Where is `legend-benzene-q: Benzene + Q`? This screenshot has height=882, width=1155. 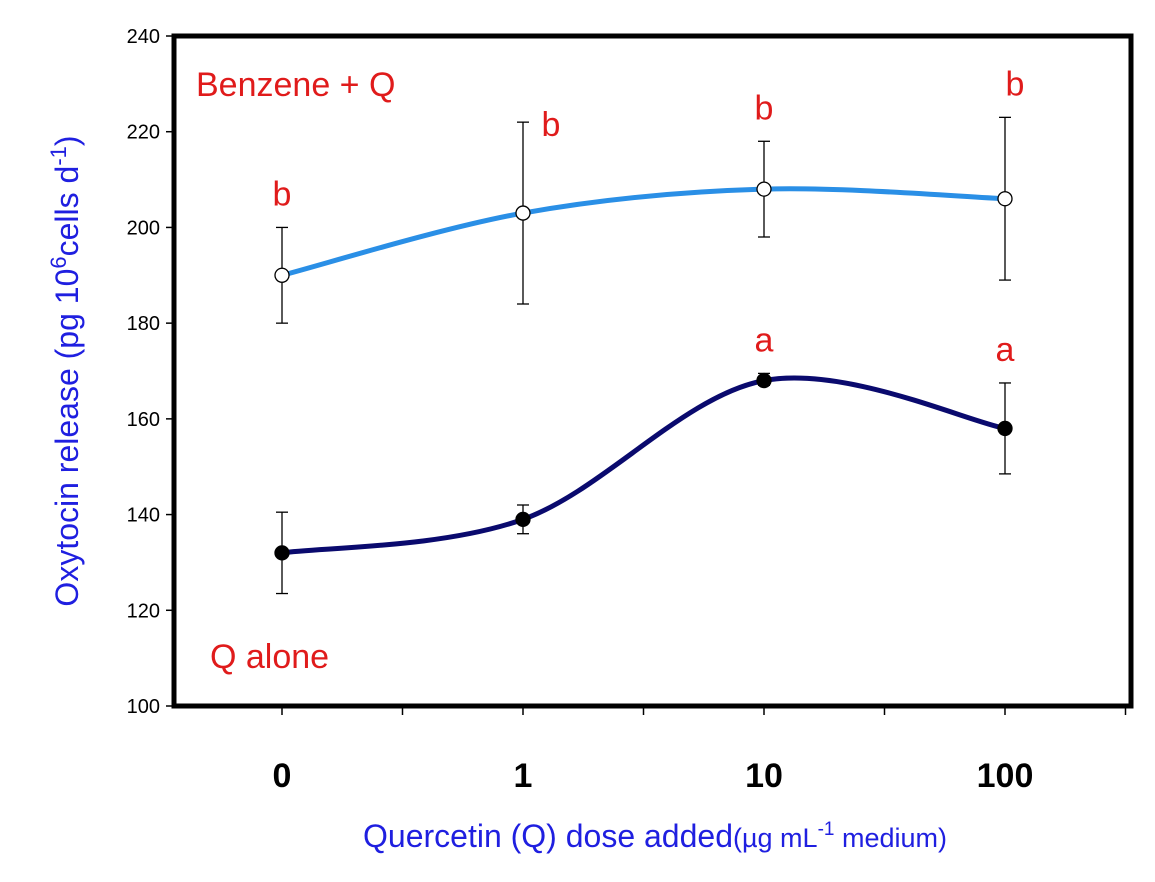
legend-benzene-q: Benzene + Q is located at coordinates (295, 85).